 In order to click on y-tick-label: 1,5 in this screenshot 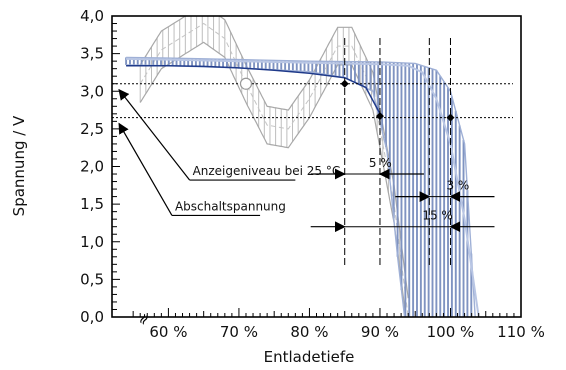, I will do `click(92, 204)`.